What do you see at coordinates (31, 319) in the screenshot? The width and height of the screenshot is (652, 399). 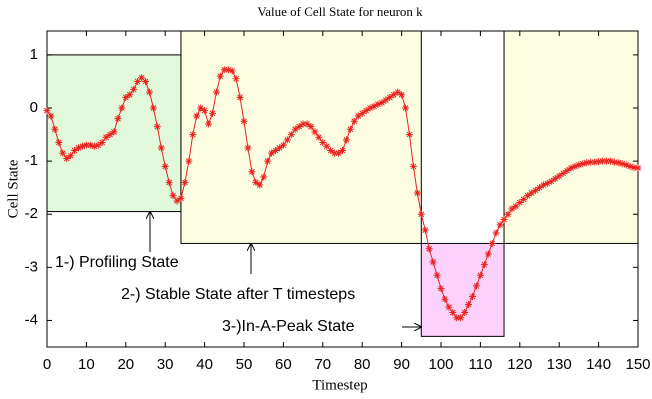 I see `y-tick-label: -4` at bounding box center [31, 319].